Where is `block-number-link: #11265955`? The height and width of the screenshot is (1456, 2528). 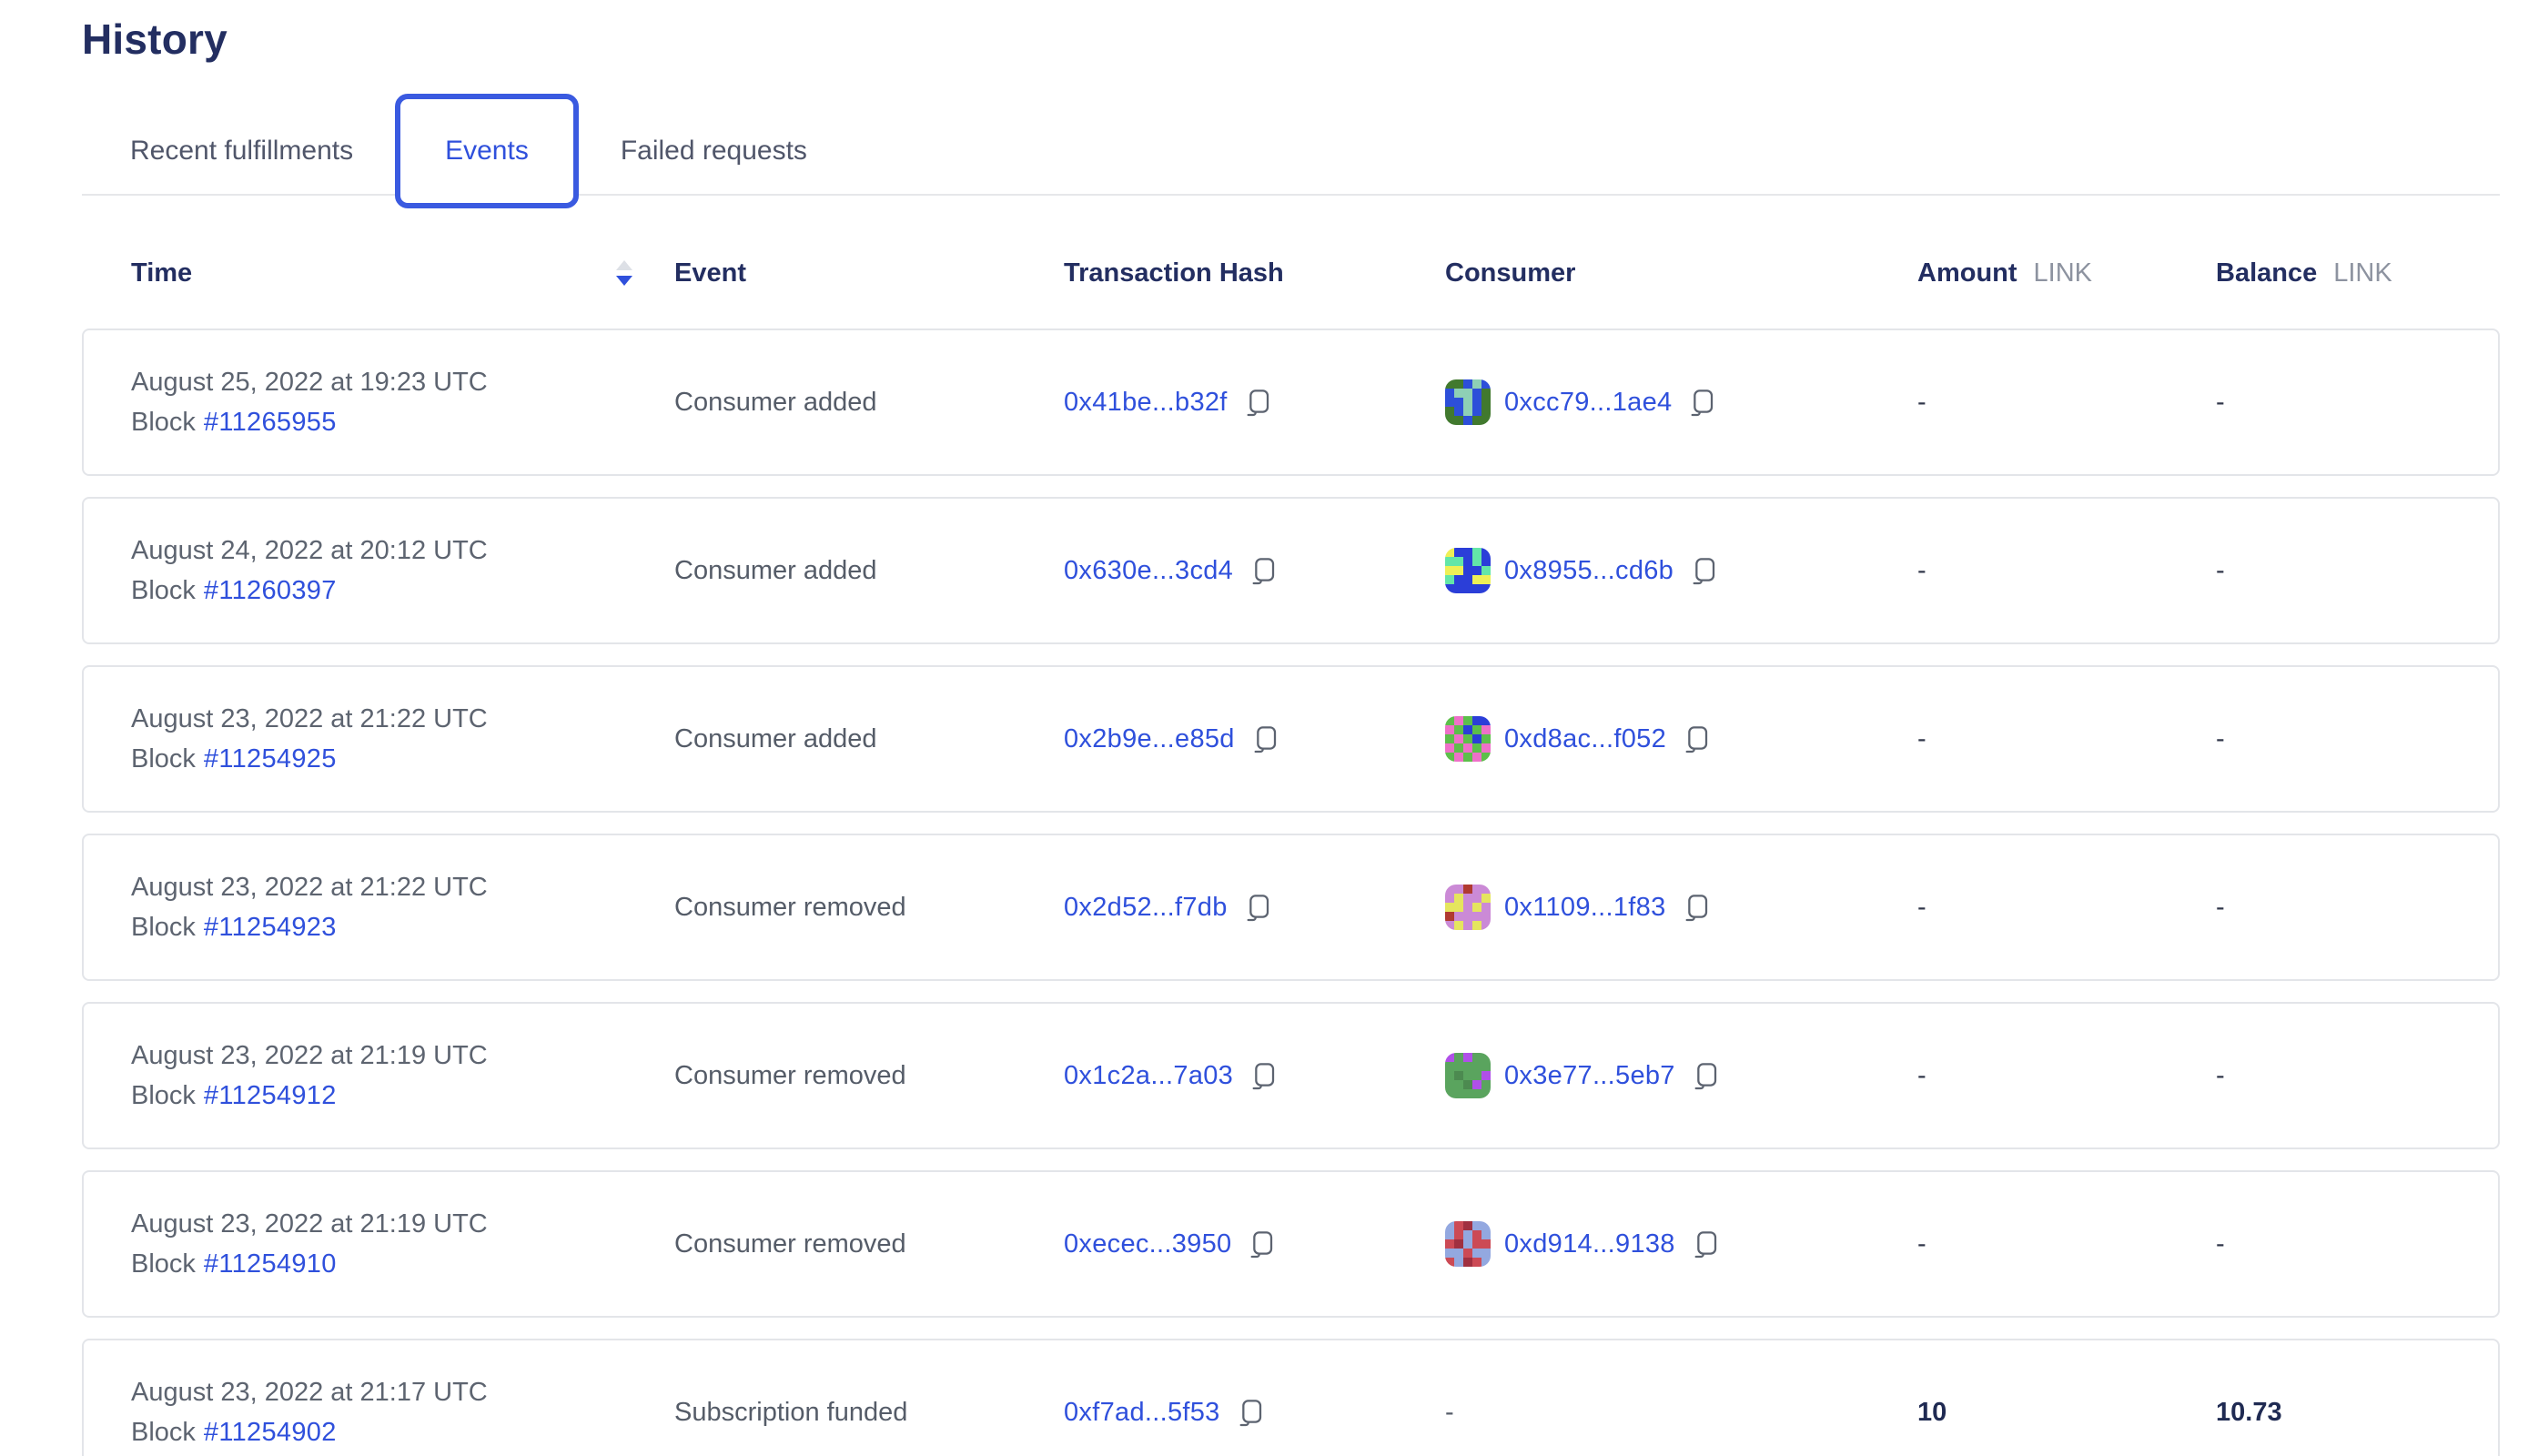
block-number-link: #11265955 is located at coordinates (270, 423).